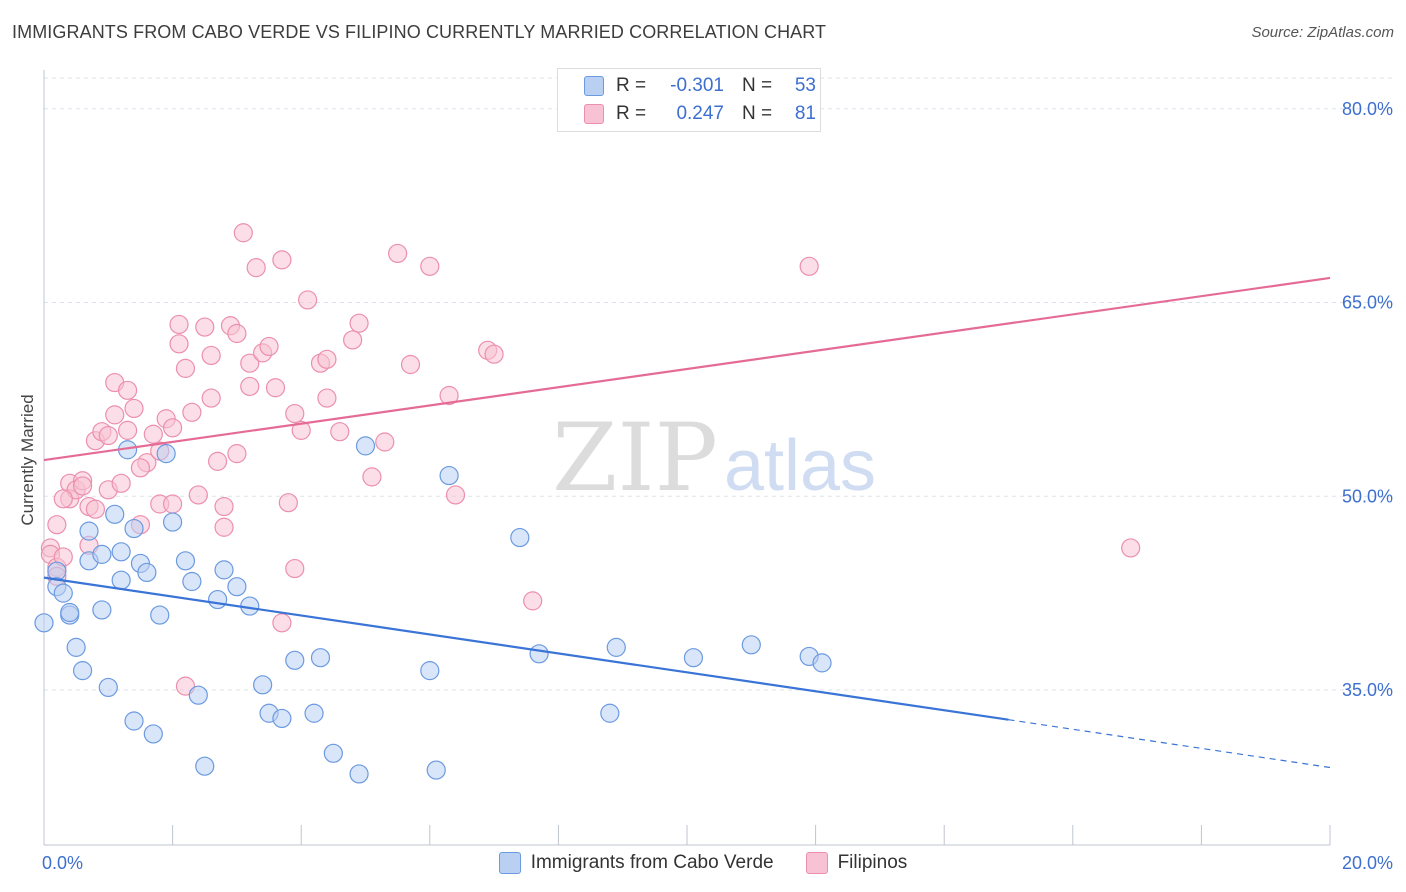 The width and height of the screenshot is (1406, 892). Describe the element at coordinates (631, 85) in the screenshot. I see `r-label: R =` at that location.